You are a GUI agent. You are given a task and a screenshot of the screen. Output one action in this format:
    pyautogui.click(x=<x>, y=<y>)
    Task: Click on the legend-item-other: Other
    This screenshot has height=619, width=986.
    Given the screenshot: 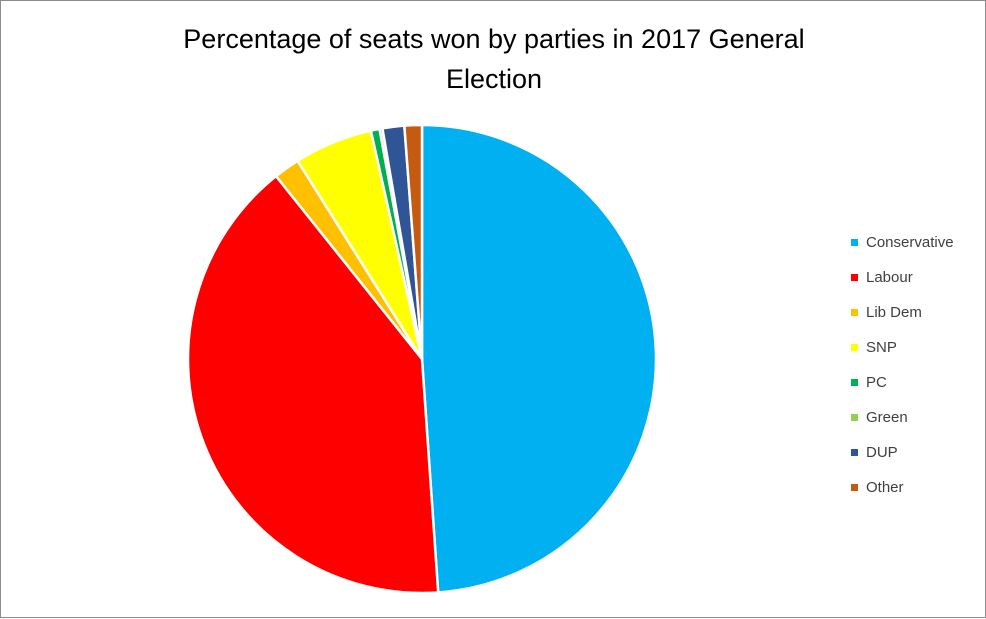 What is the action you would take?
    pyautogui.click(x=902, y=487)
    